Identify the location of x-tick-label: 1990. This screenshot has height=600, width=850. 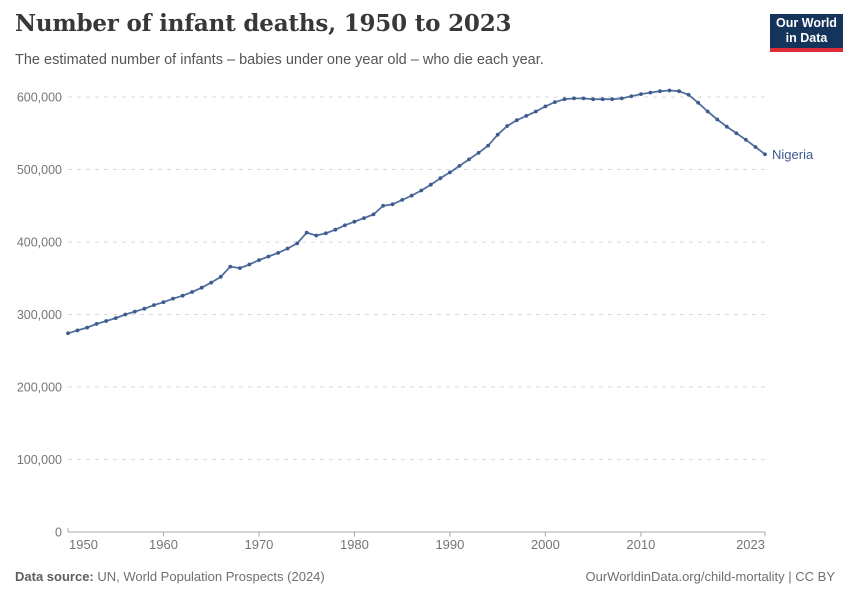
(449, 544).